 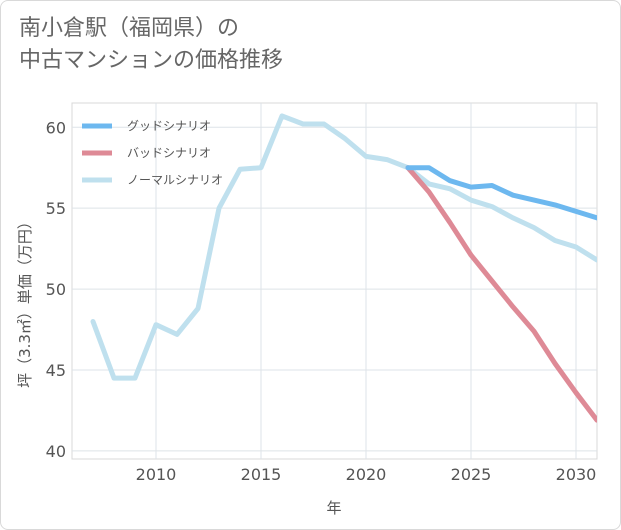 I want to click on y-tick-label: 55, so click(x=56, y=208).